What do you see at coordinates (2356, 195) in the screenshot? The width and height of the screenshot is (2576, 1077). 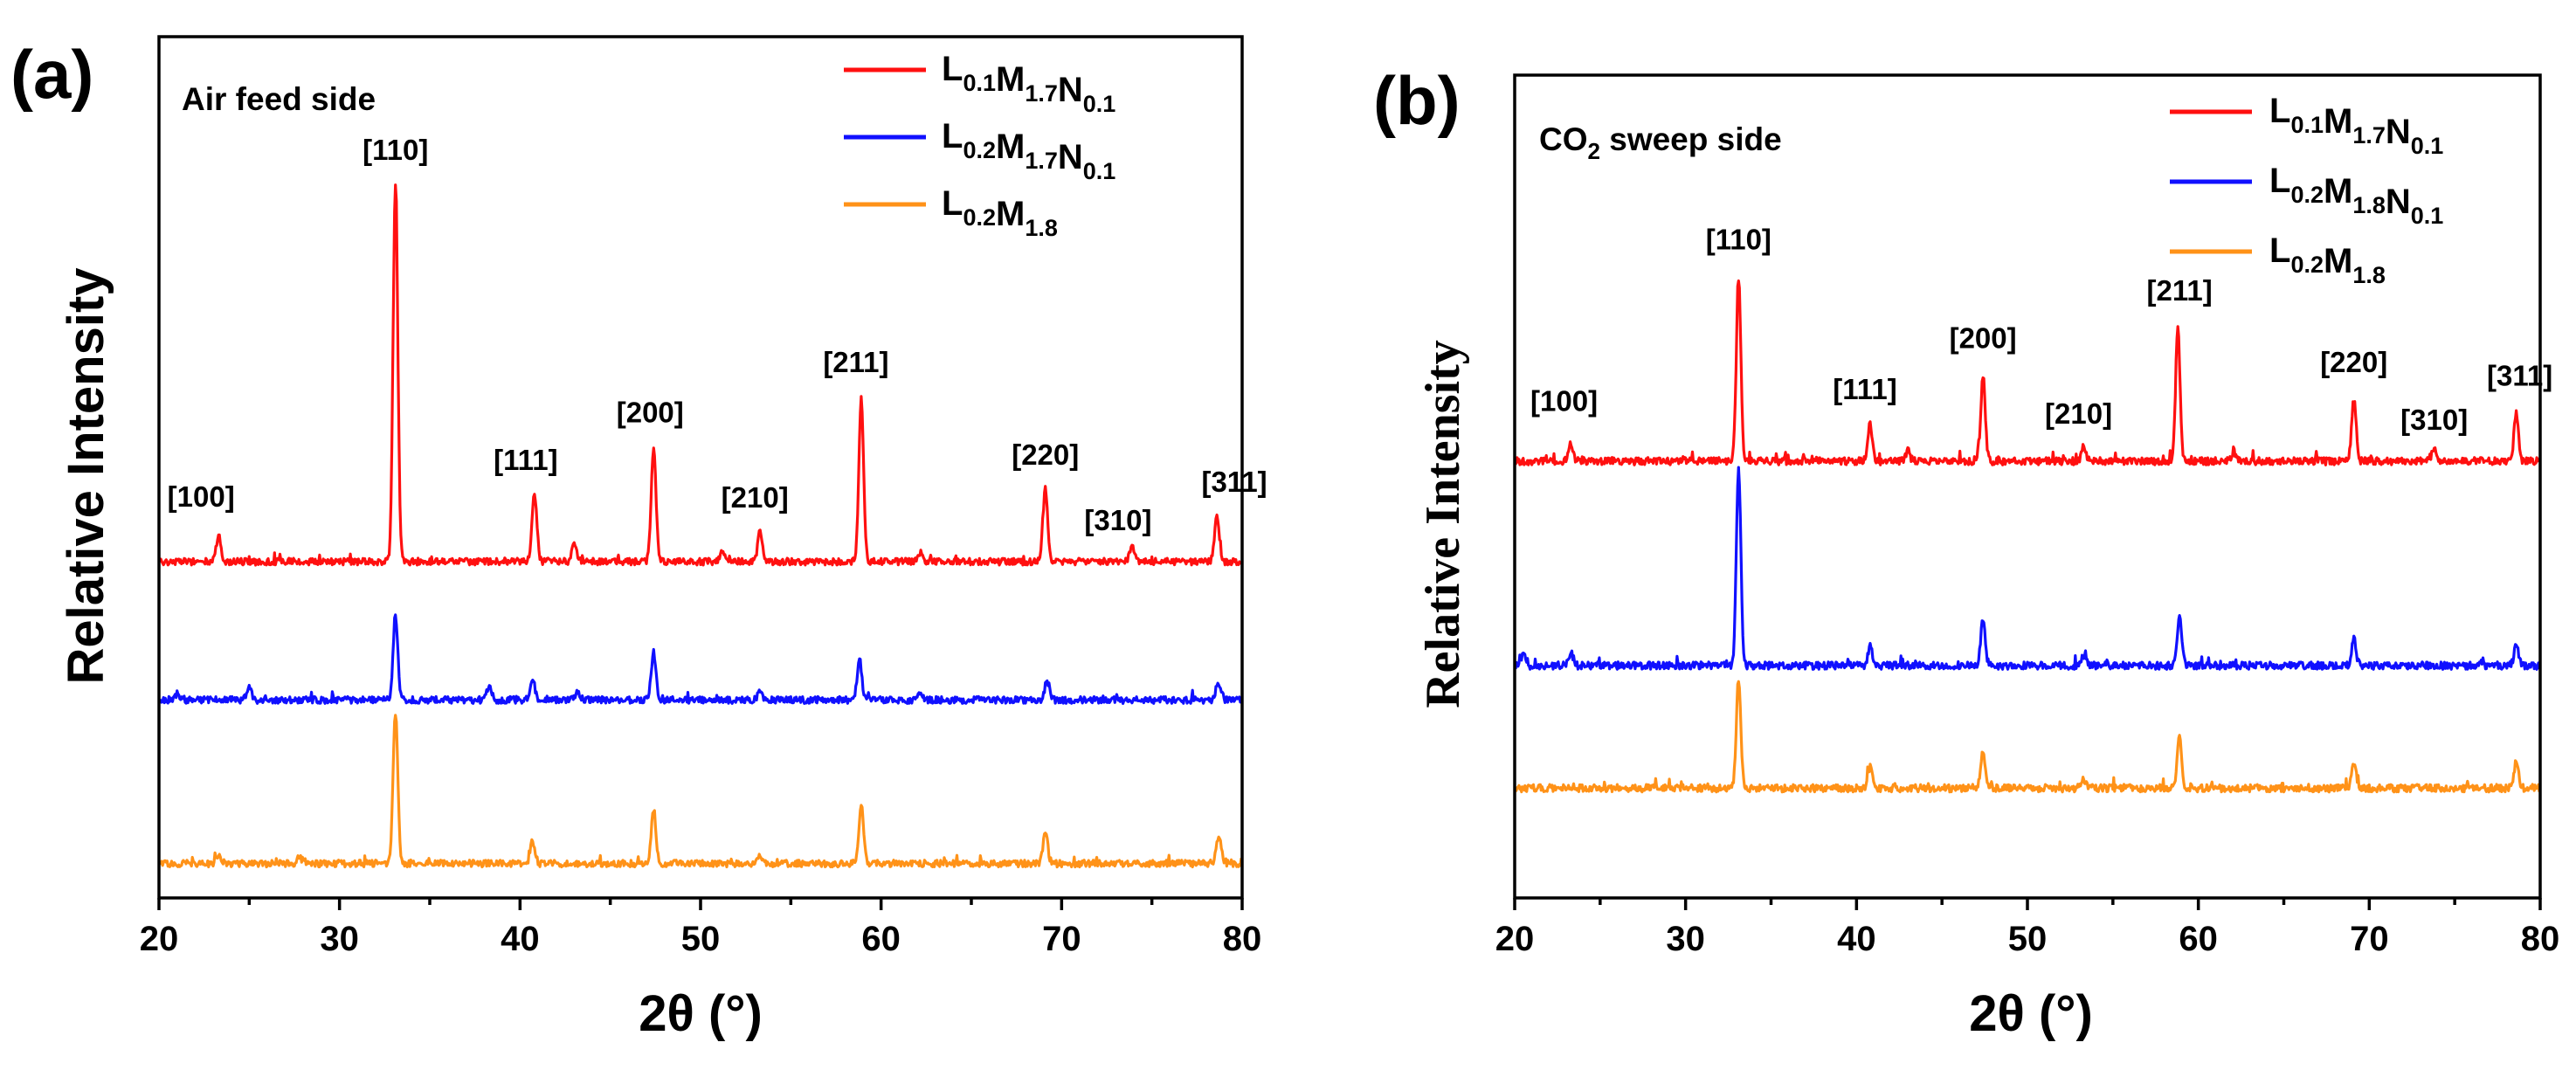 I see `legend-entry: L0.2M1.8N0.1` at bounding box center [2356, 195].